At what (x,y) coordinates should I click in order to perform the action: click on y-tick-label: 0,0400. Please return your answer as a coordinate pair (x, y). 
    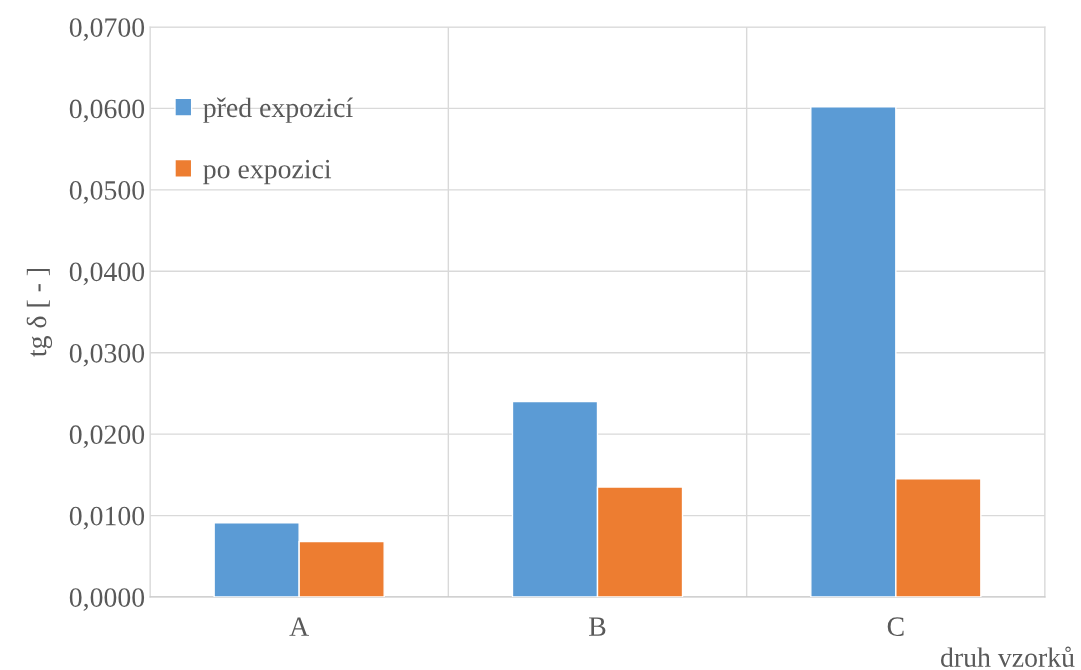
    Looking at the image, I should click on (107, 274).